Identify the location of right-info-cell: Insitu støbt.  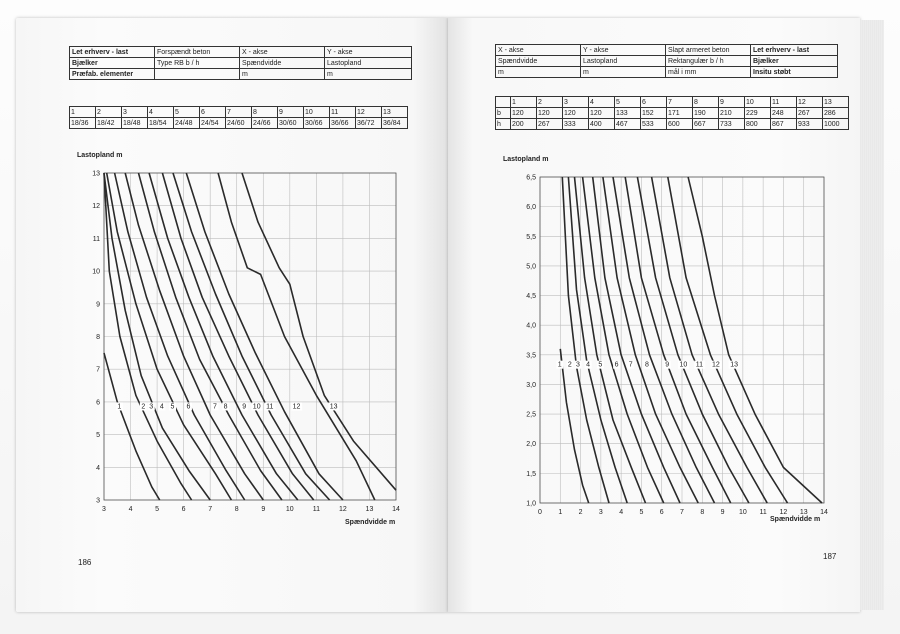
(794, 72).